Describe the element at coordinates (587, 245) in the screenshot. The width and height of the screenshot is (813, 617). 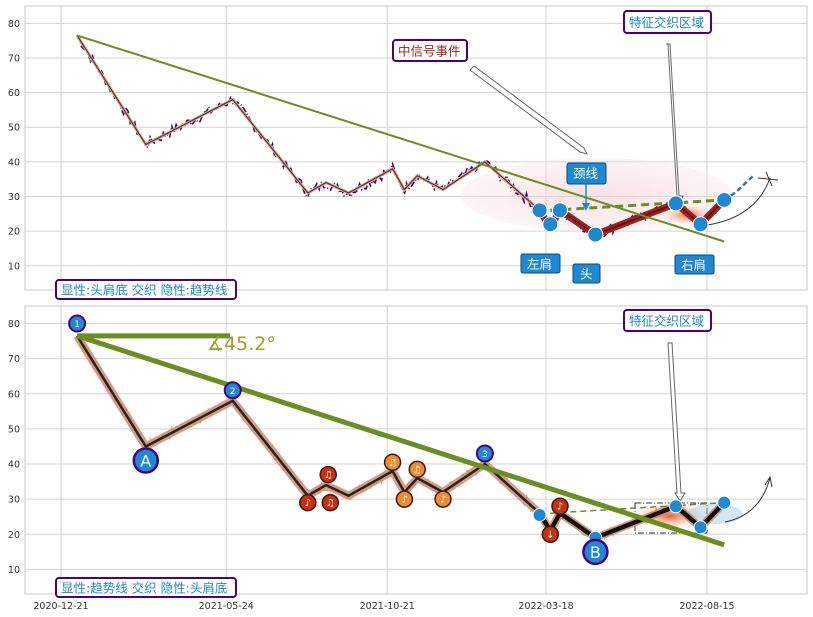
I see `head-marker-glyph: ♩` at that location.